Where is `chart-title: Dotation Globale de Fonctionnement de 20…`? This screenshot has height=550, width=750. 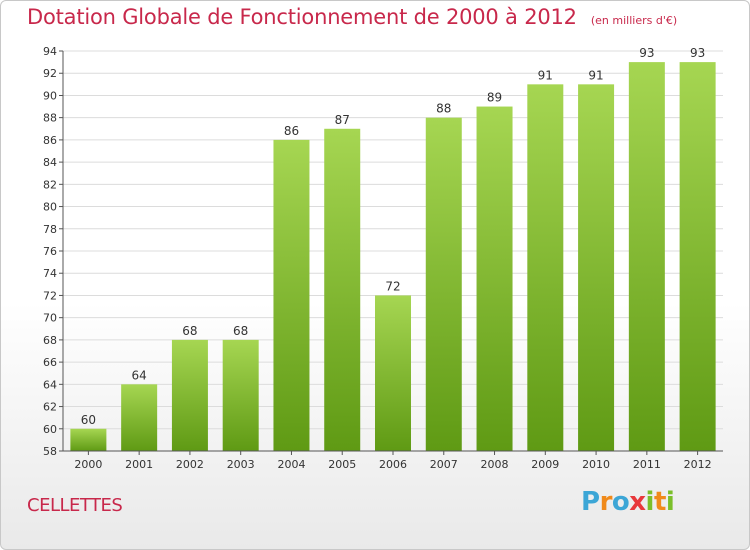
chart-title: Dotation Globale de Fonctionnement de 20… is located at coordinates (302, 17).